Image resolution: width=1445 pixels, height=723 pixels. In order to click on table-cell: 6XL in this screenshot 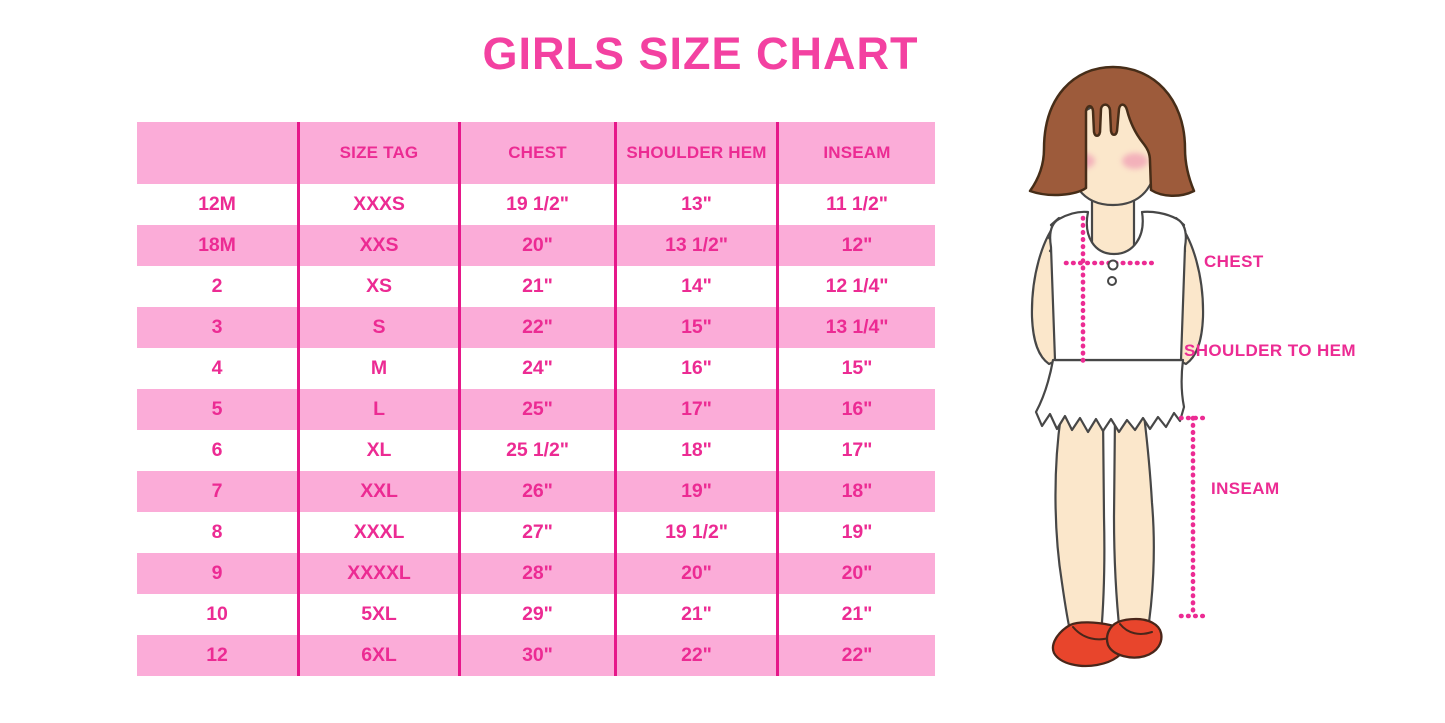, I will do `click(377, 655)`.